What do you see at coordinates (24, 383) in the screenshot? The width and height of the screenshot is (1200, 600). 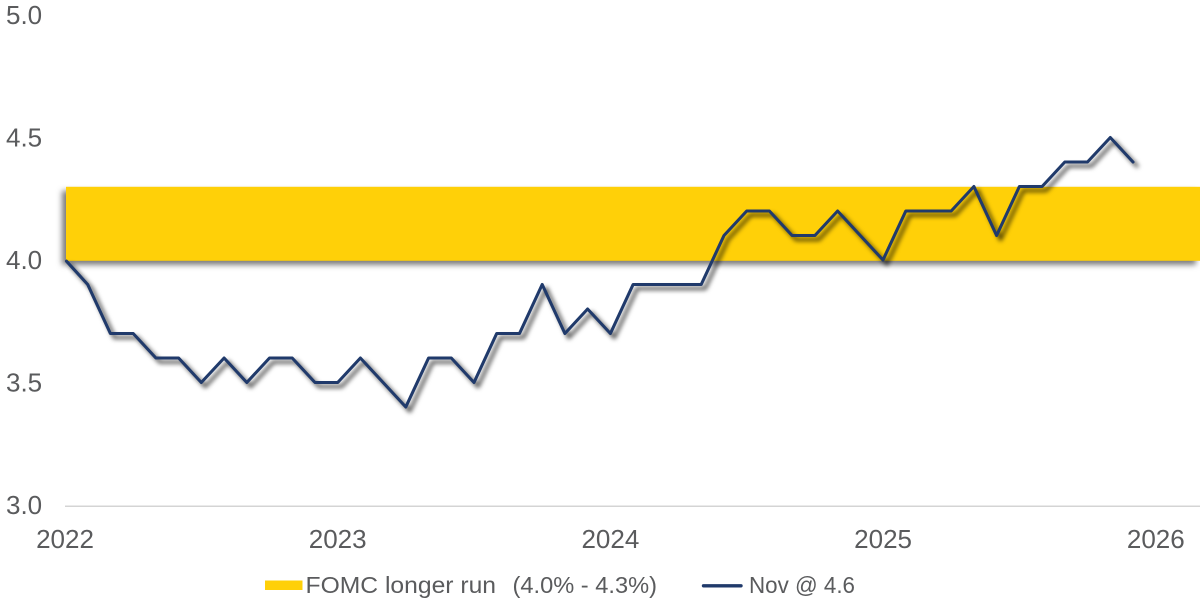 I see `svg-text: 3.5` at bounding box center [24, 383].